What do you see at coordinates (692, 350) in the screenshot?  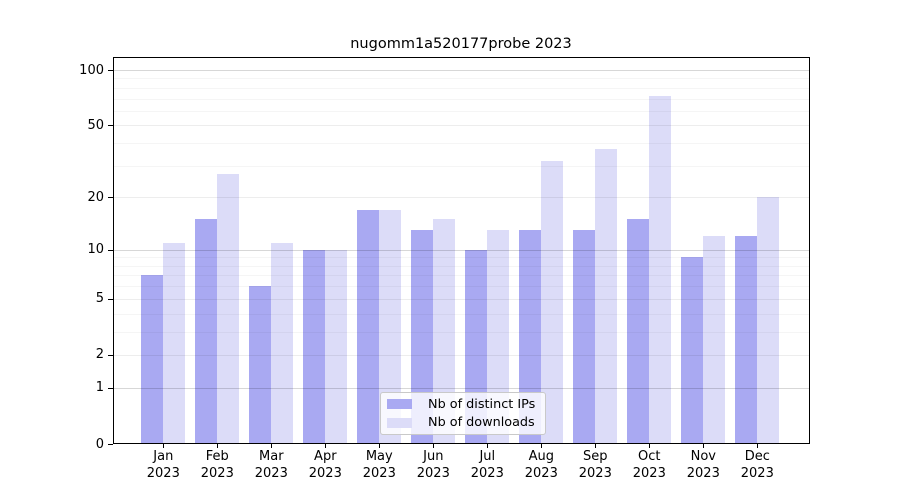 I see `bar-distinct-ips-nov` at bounding box center [692, 350].